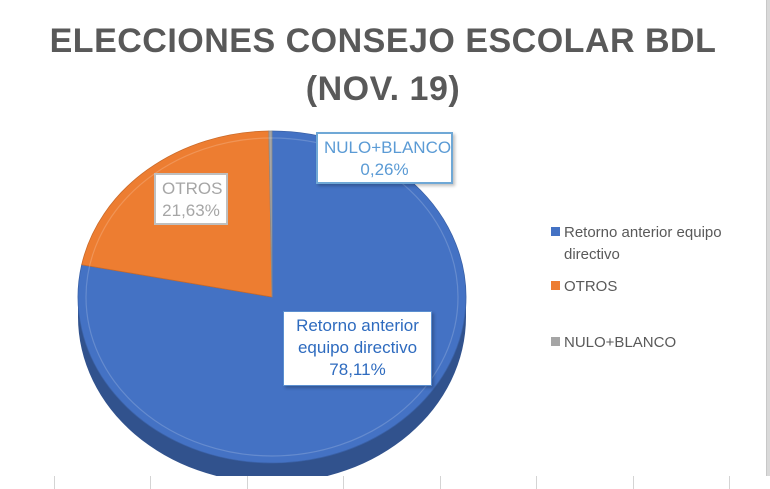 This screenshot has height=489, width=770. I want to click on legend-label-otros: OTROS, so click(591, 286).